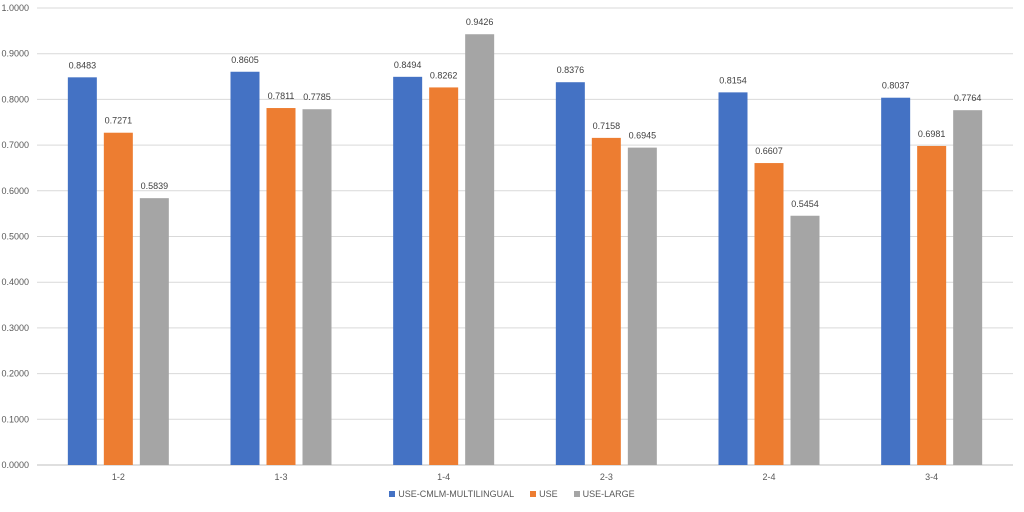 The height and width of the screenshot is (512, 1024). I want to click on y-tick-label: 0.6000, so click(15, 191).